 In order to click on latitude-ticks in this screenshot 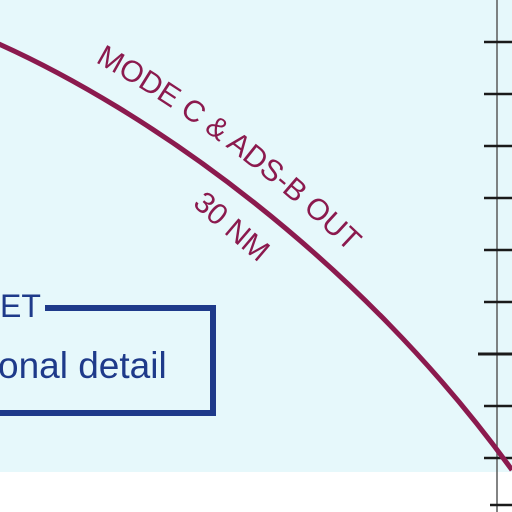, I will do `click(495, 273)`.